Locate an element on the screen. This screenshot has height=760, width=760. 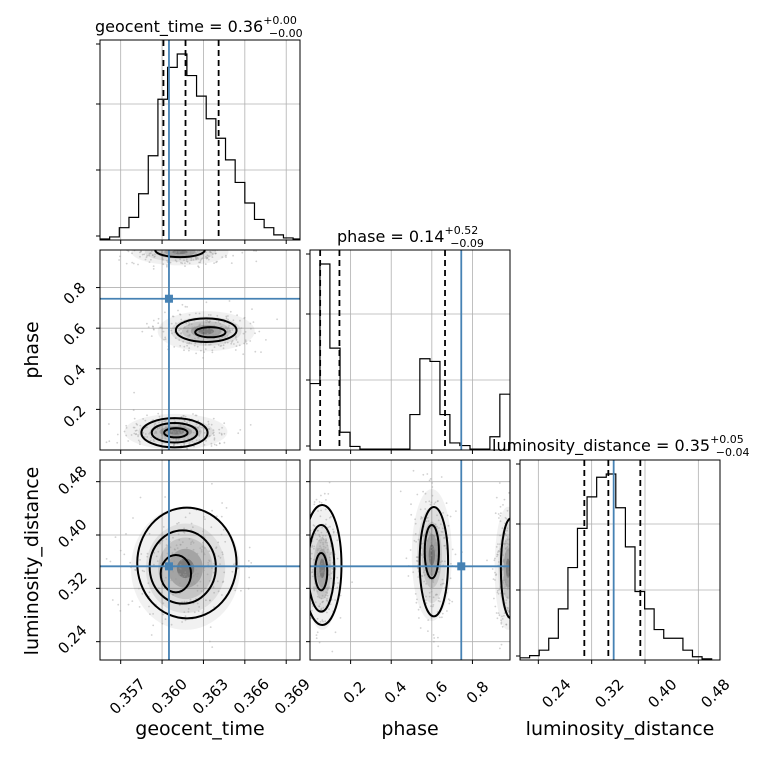
panel-content is located at coordinates (413, 560).